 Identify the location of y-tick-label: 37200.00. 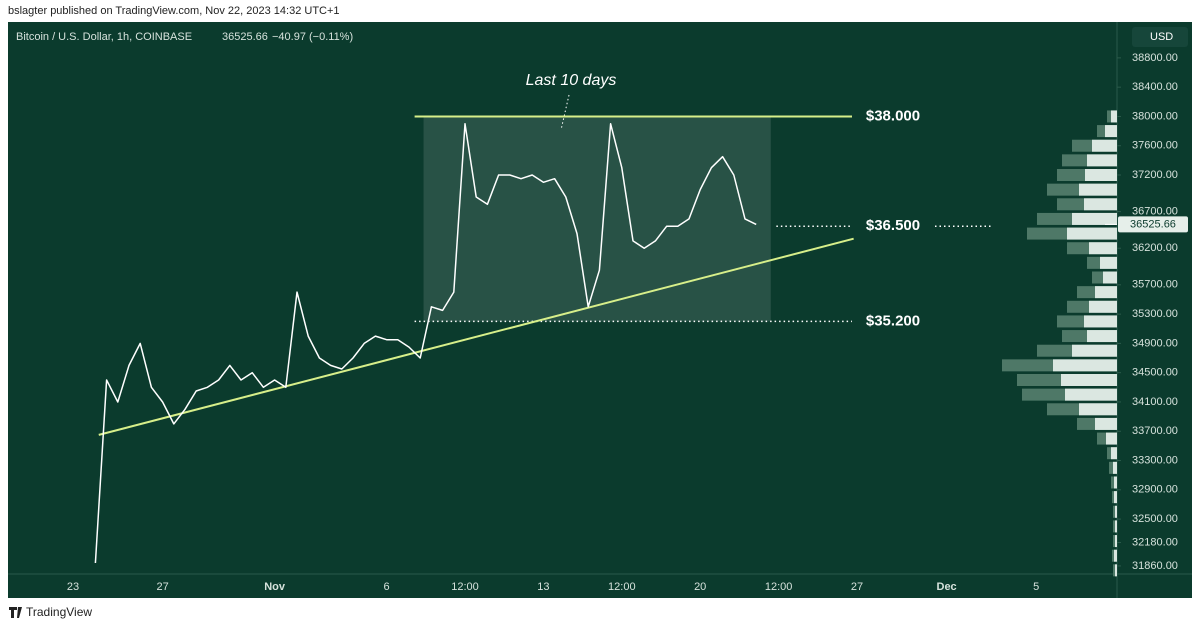
(1155, 175).